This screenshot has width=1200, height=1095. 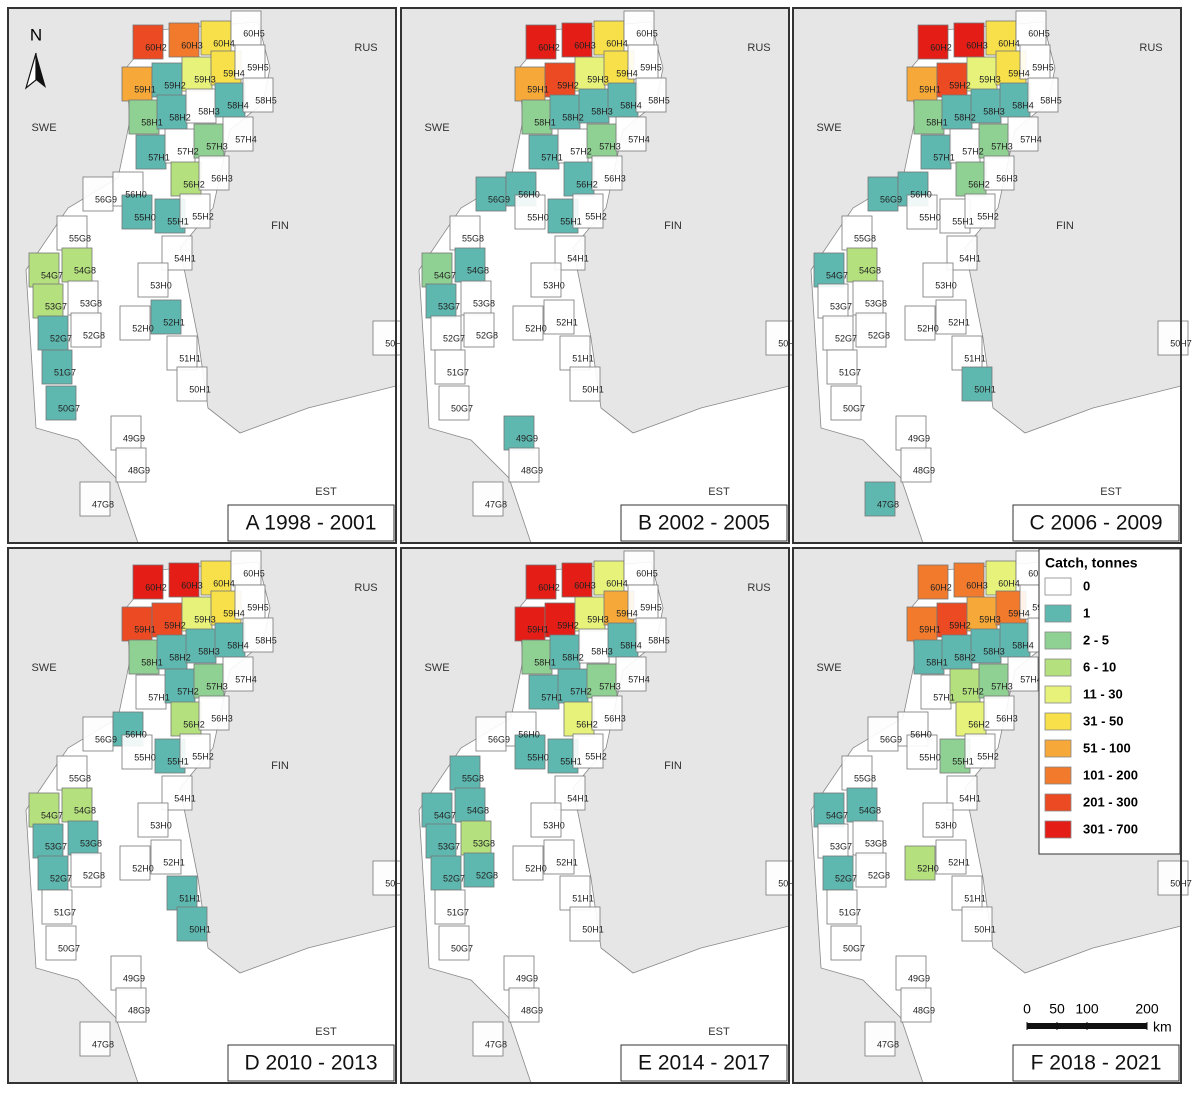 I want to click on cell-label: 59H5, so click(x=651, y=607).